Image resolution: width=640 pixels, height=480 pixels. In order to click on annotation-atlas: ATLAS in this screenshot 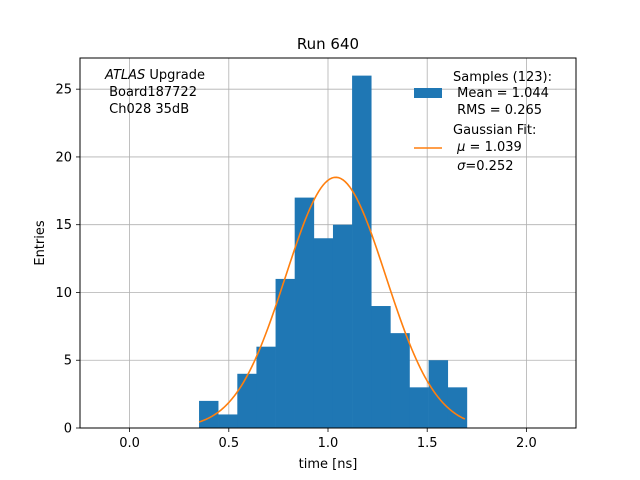, I will do `click(124, 75)`.